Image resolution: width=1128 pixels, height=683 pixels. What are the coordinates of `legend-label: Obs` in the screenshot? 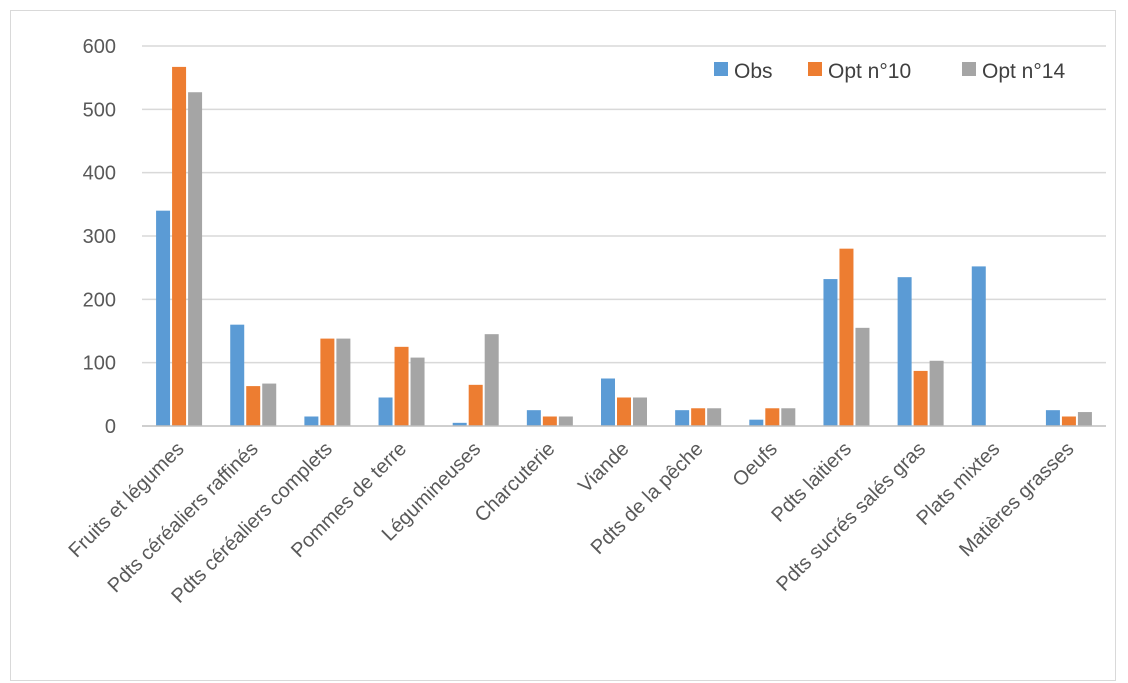 It's located at (753, 71).